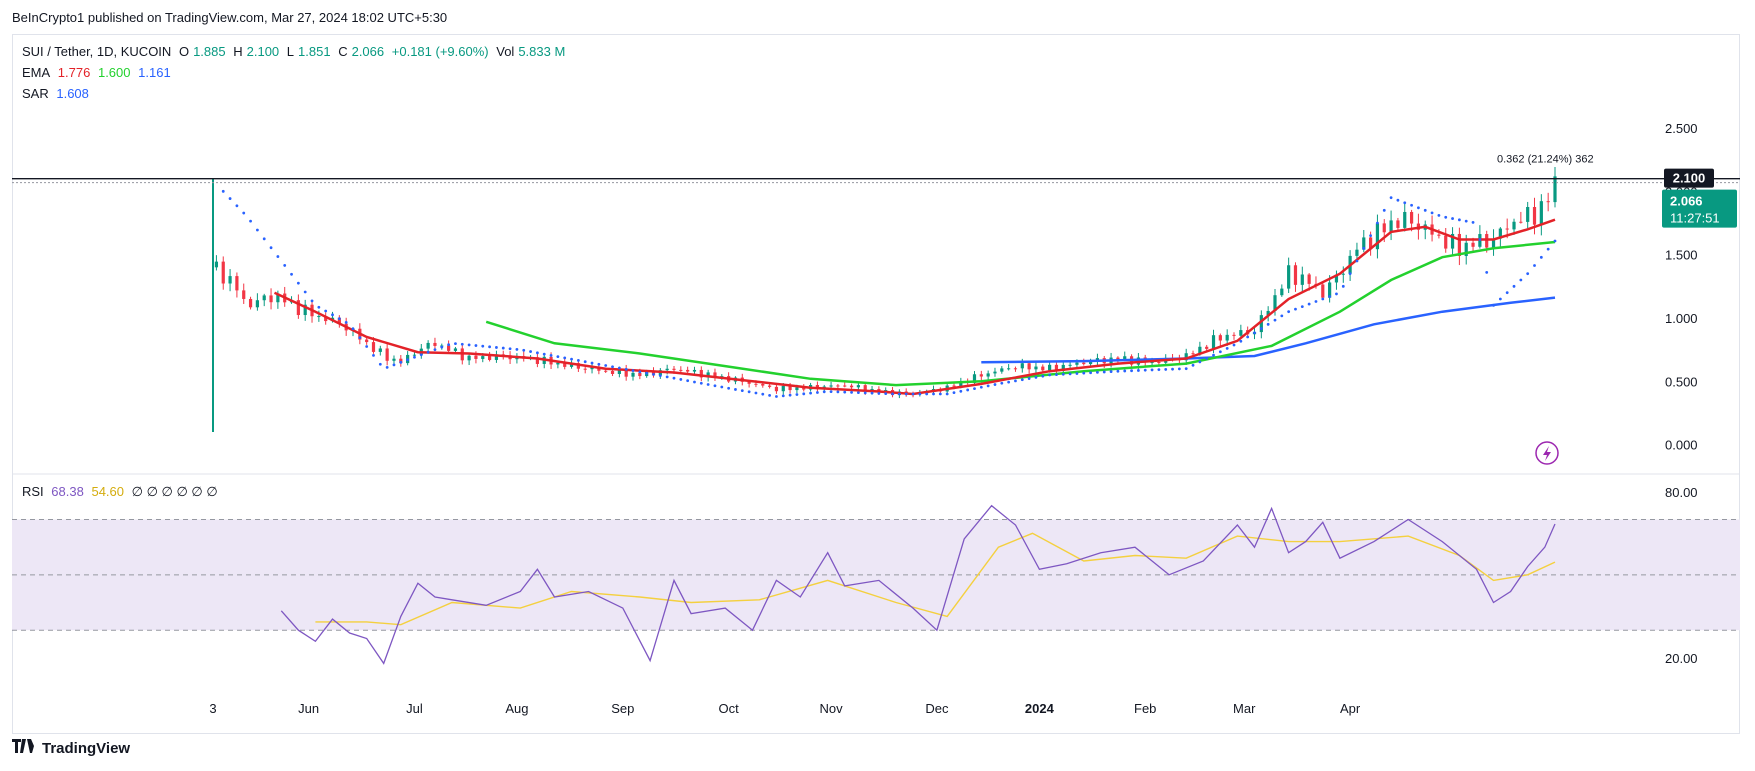  I want to click on sar-legend: SAR 1.608, so click(57, 93).